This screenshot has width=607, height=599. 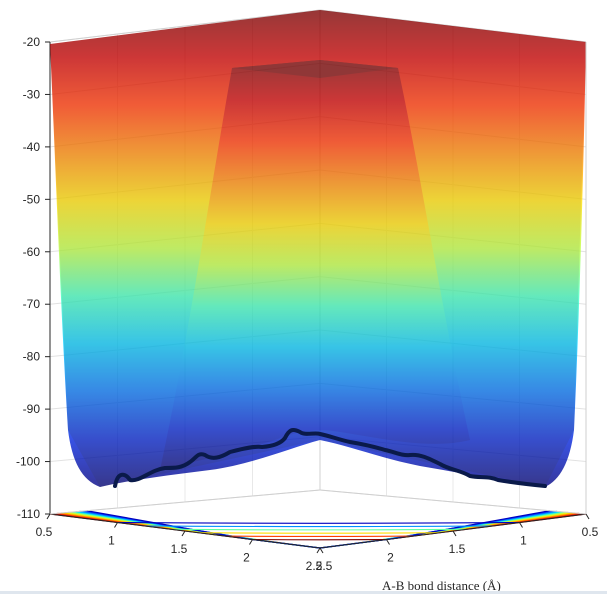 I want to click on z-tick-label: -100, so click(x=28, y=462).